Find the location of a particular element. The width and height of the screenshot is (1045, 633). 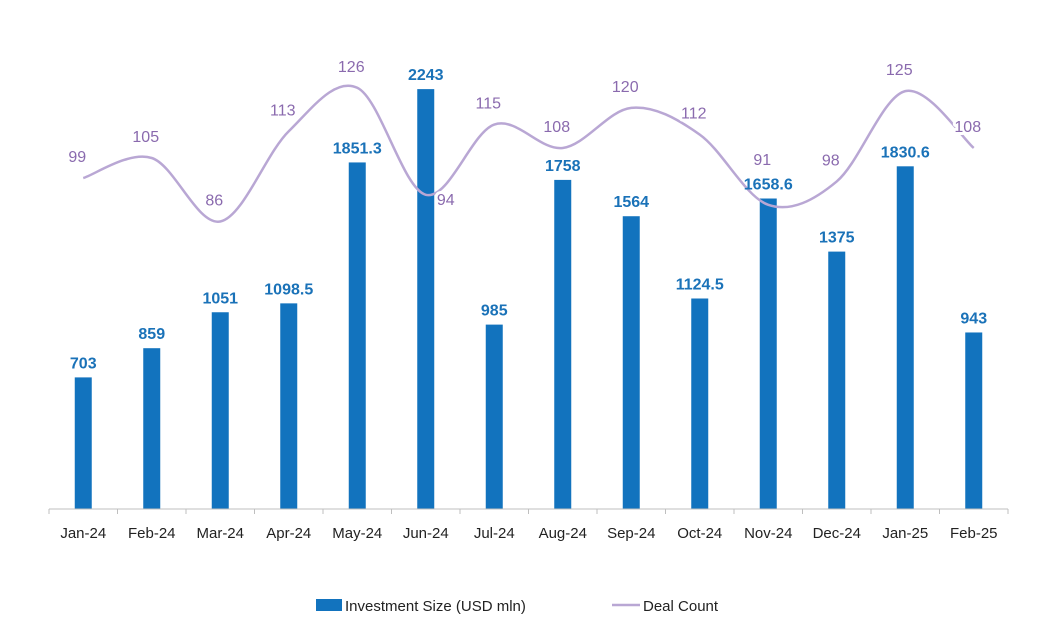

x-tick-label: Jul-24 is located at coordinates (494, 533).